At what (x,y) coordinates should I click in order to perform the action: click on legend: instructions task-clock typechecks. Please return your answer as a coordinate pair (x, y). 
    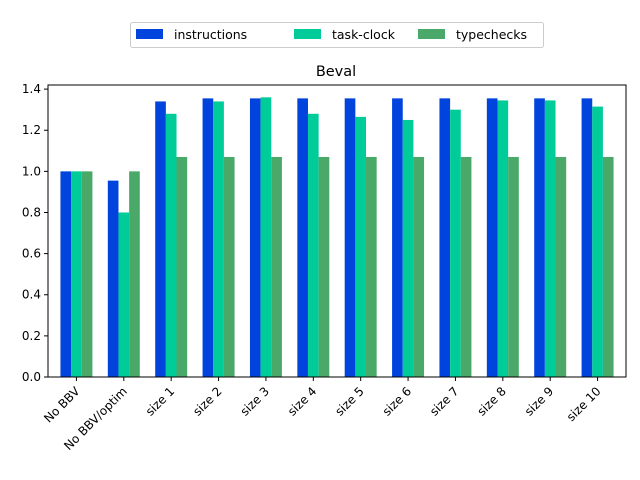
    Looking at the image, I should click on (337, 35).